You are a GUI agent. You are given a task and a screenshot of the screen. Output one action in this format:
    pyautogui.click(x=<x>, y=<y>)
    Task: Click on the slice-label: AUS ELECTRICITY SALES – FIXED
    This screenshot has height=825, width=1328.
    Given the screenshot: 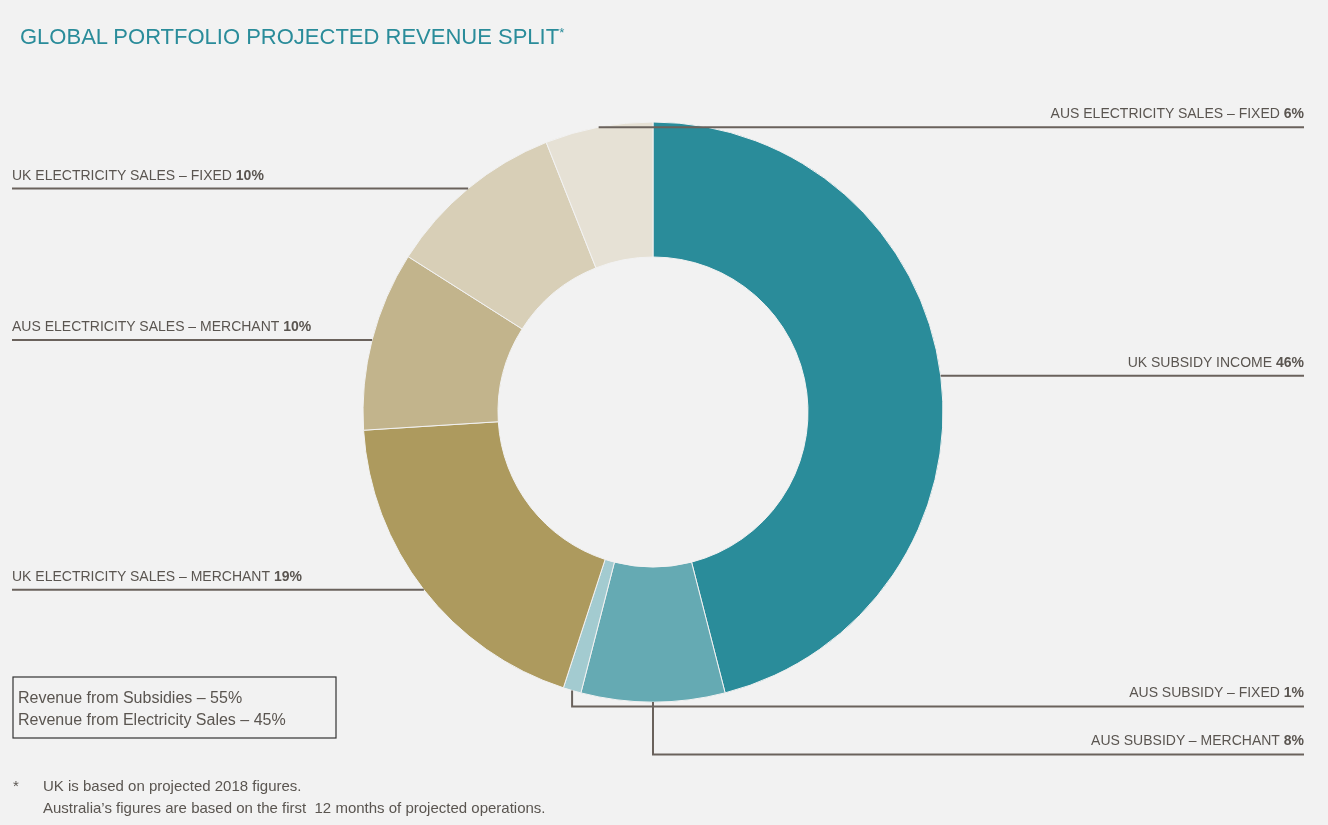 What is the action you would take?
    pyautogui.click(x=1165, y=113)
    